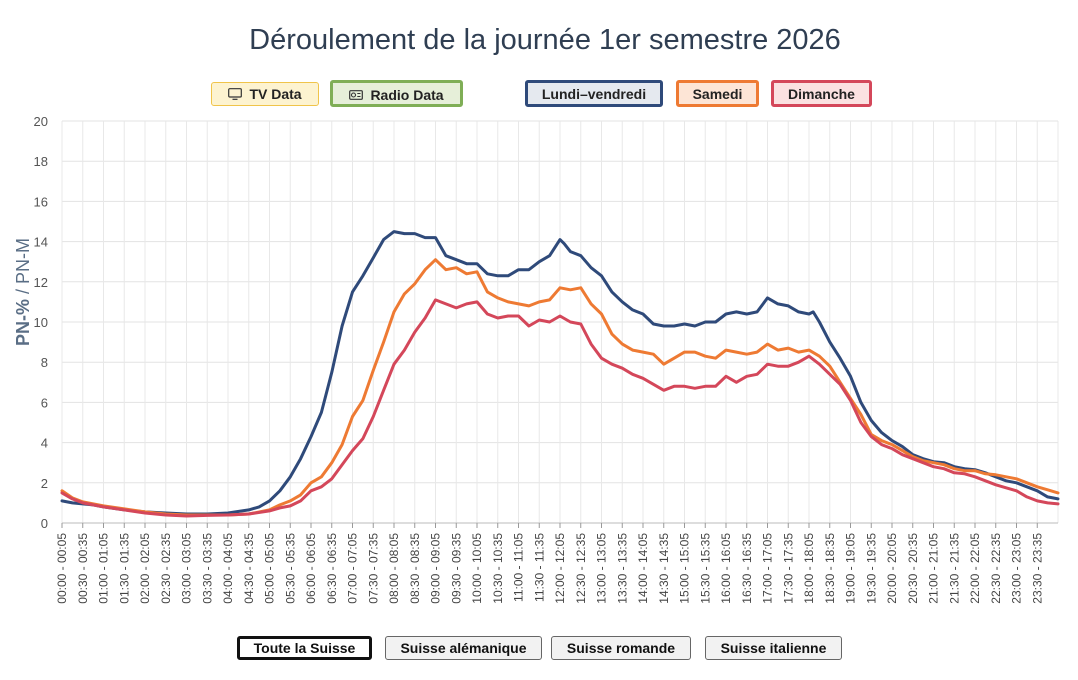 The height and width of the screenshot is (680, 1078). I want to click on x-tick-label: 17:30 - 17:35, so click(788, 568).